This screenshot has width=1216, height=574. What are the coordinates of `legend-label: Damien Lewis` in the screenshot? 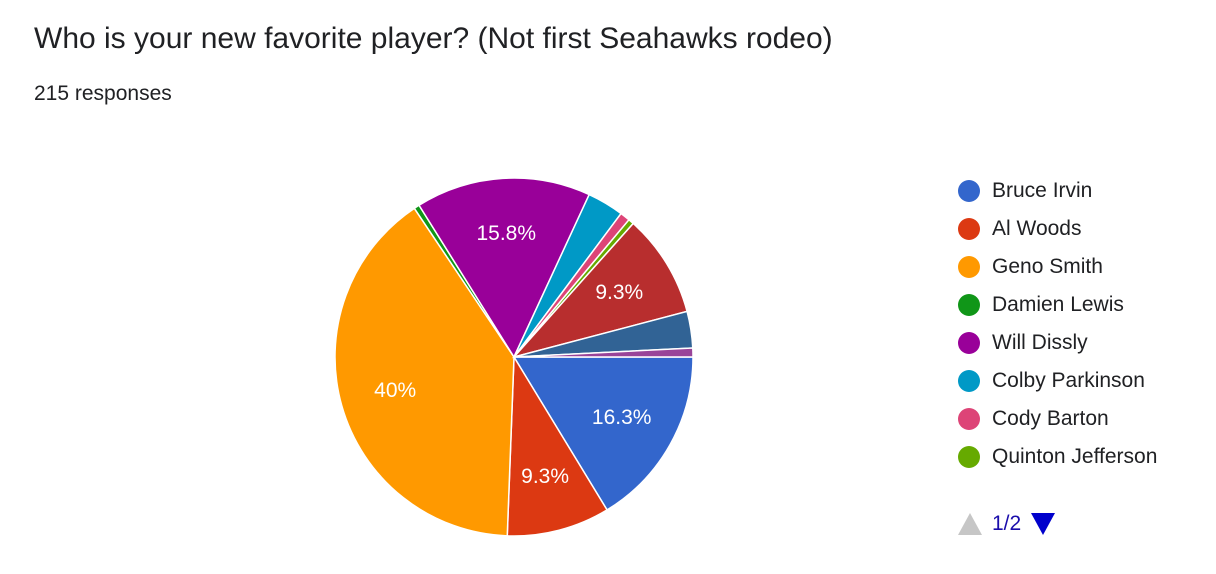 It's located at (1058, 304).